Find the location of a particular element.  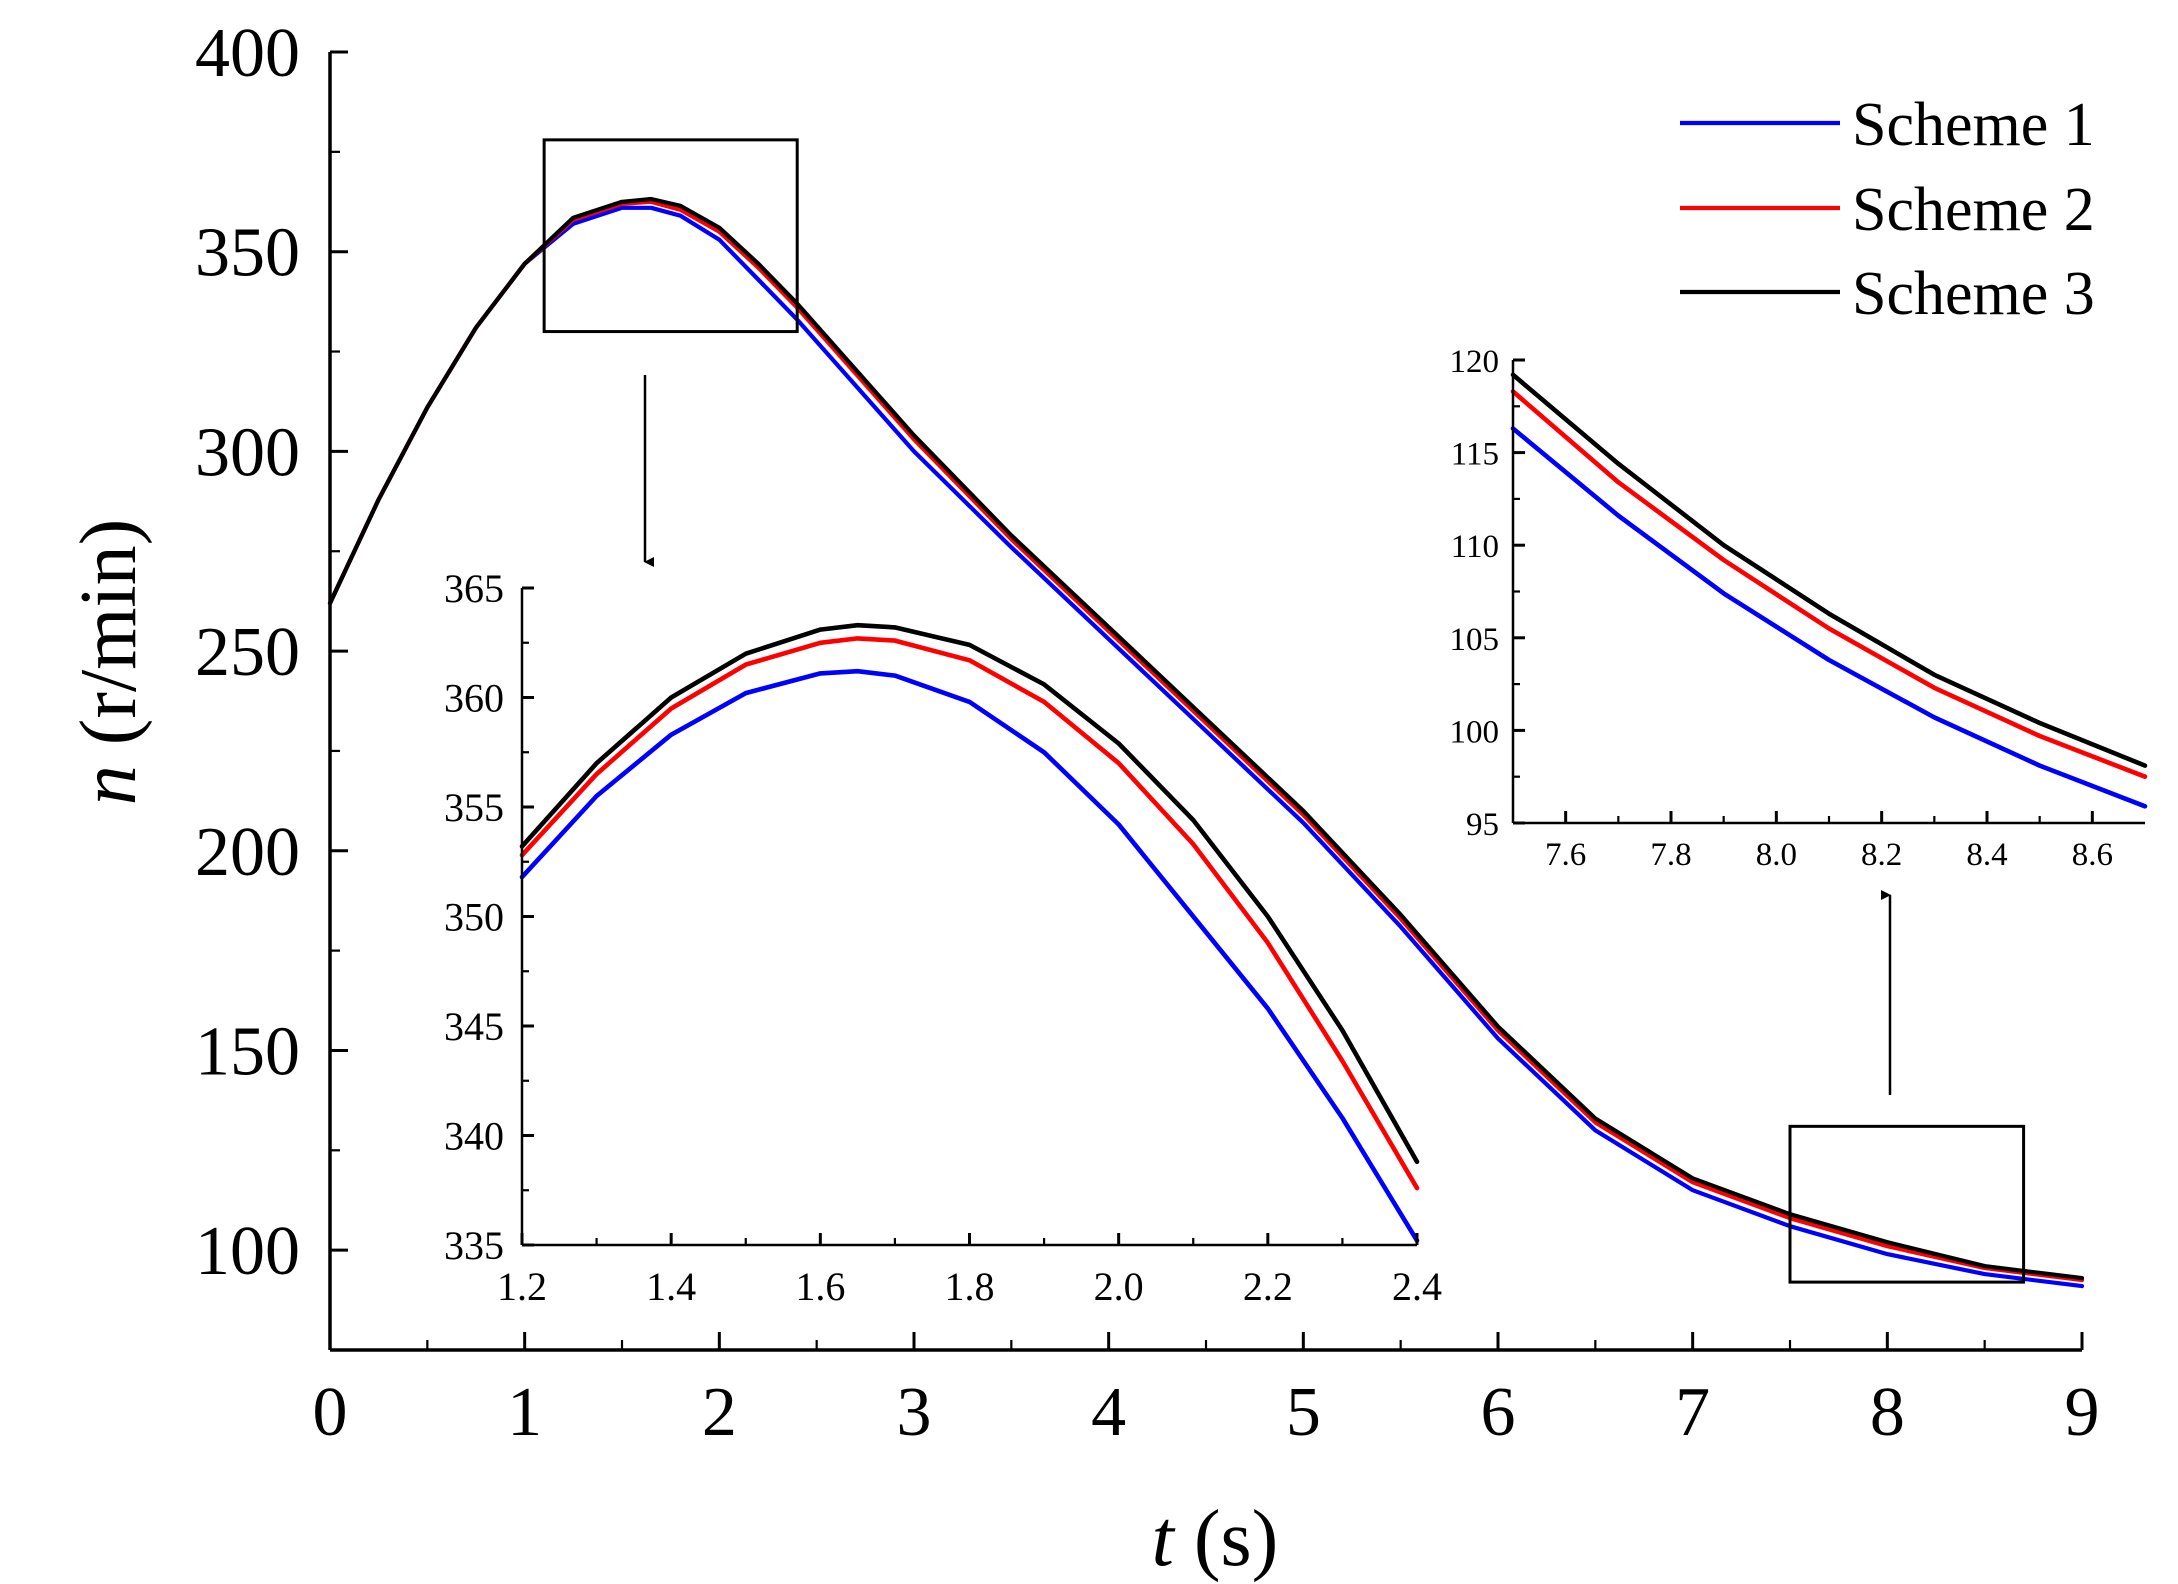

inset-tail-y-ticks: 95 100 105 110 115 120 is located at coordinates (1487, 593).